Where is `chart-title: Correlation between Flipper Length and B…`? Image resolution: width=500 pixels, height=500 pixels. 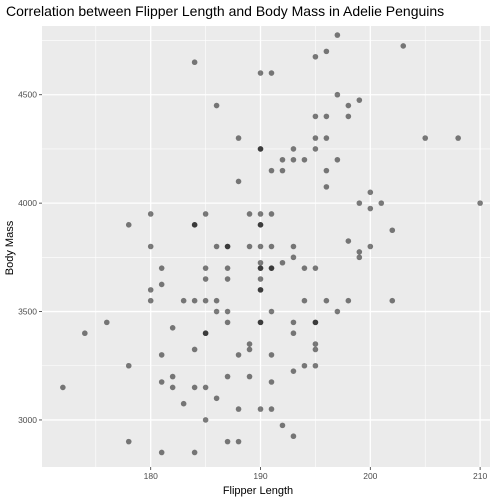
chart-title: Correlation between Flipper Length and B… is located at coordinates (225, 11).